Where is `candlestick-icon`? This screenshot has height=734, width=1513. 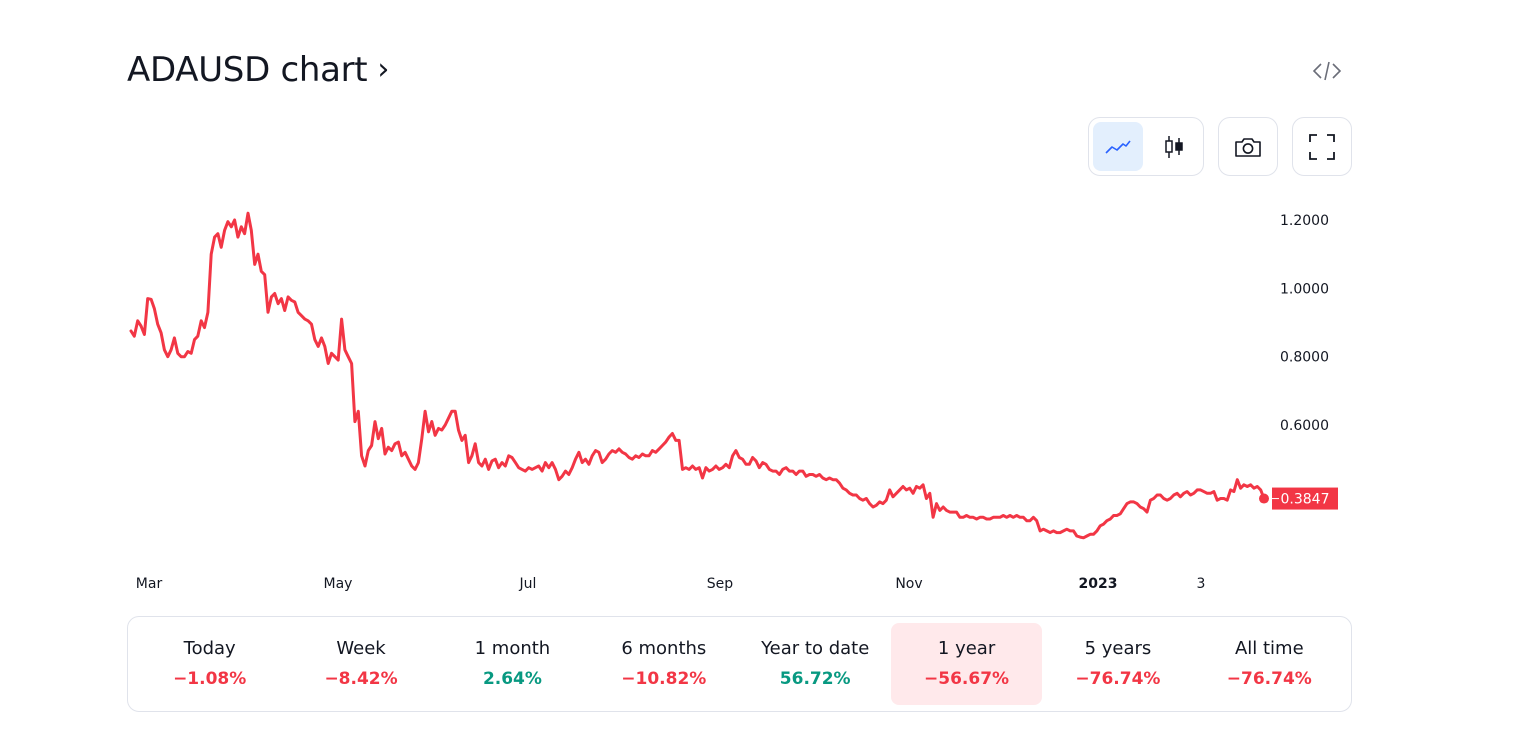 candlestick-icon is located at coordinates (1174, 146).